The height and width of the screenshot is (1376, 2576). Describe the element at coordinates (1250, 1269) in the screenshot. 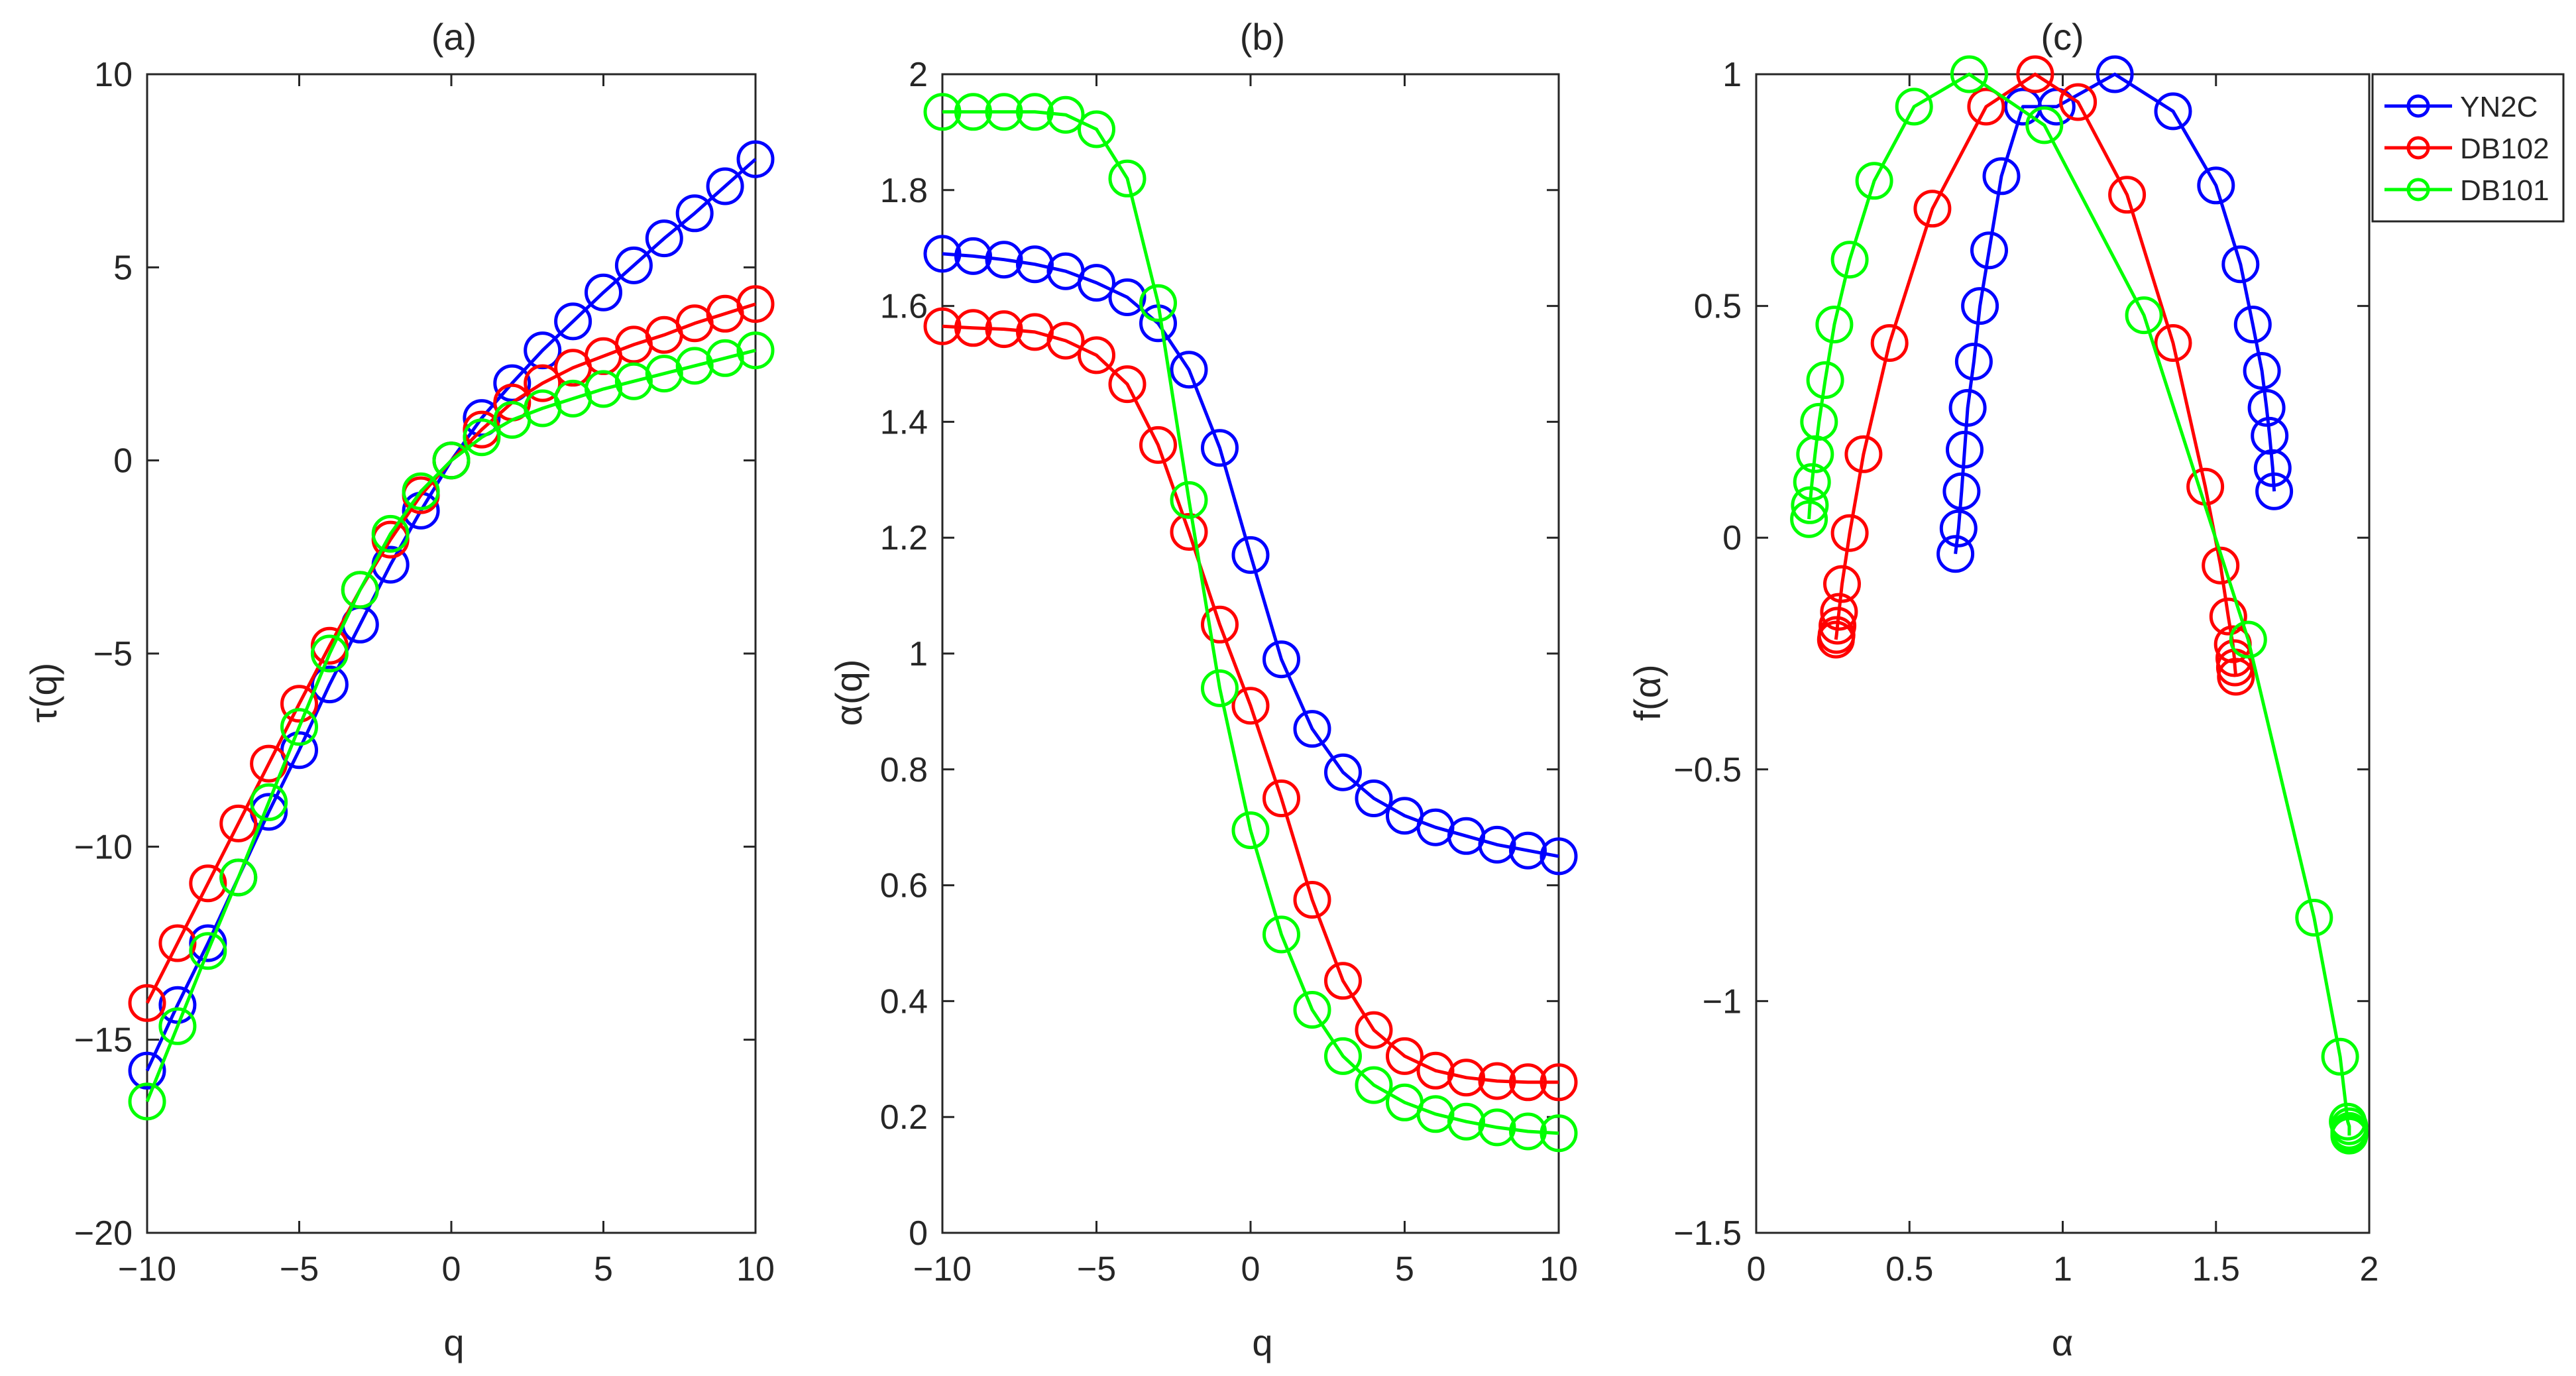

I see `panel-1-xtick-label-2: 0` at that location.